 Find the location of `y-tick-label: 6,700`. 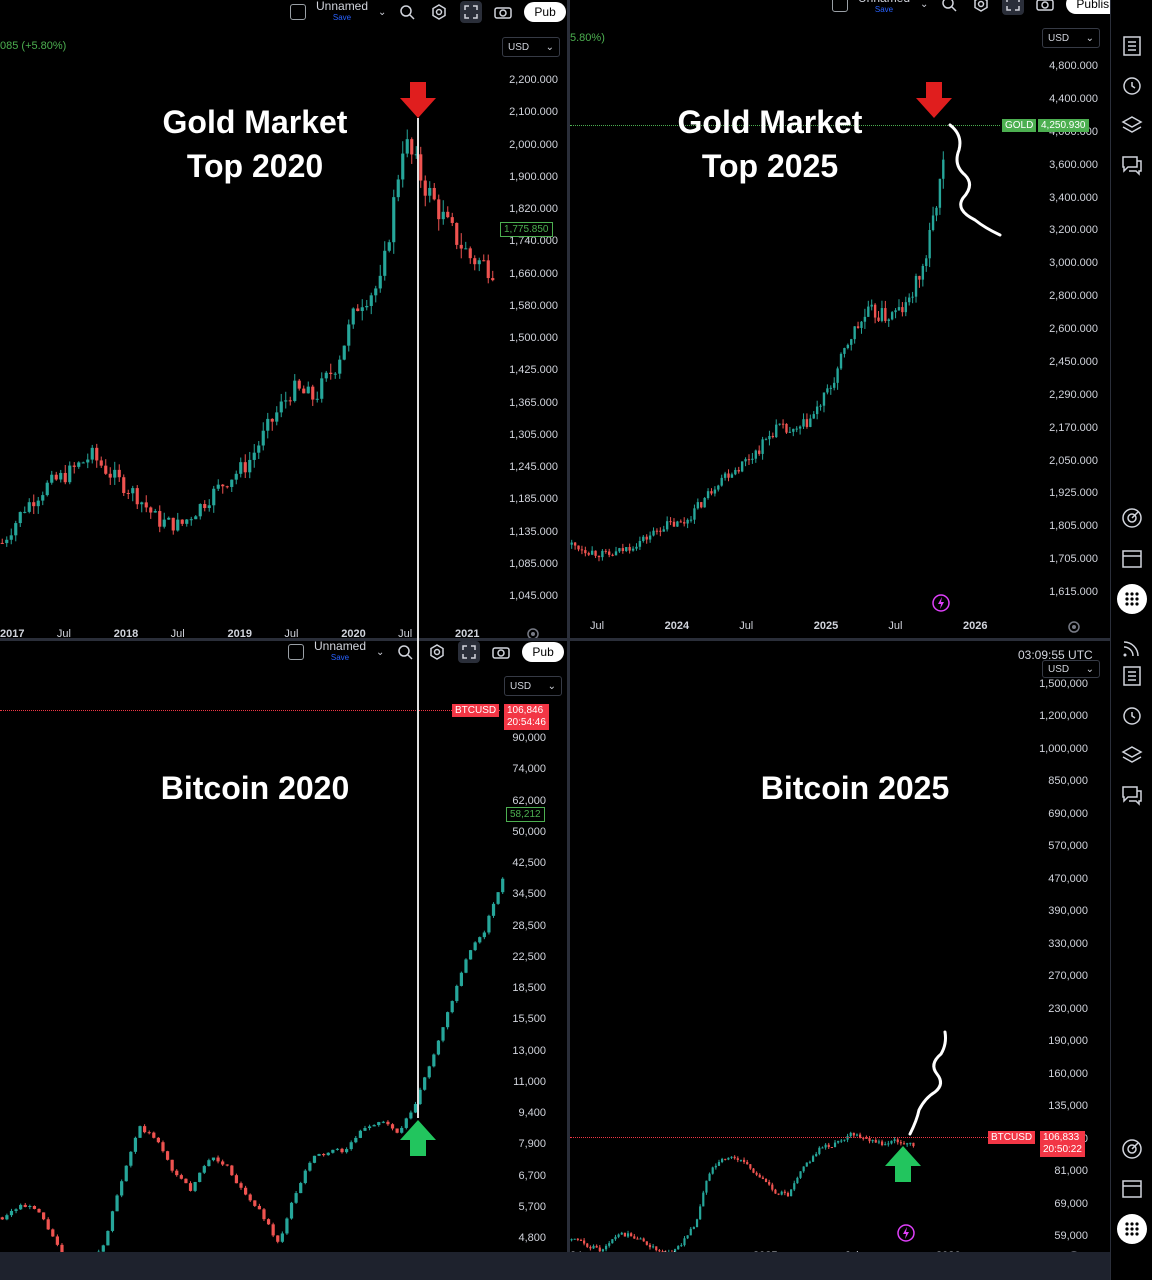

y-tick-label: 6,700 is located at coordinates (532, 1175).